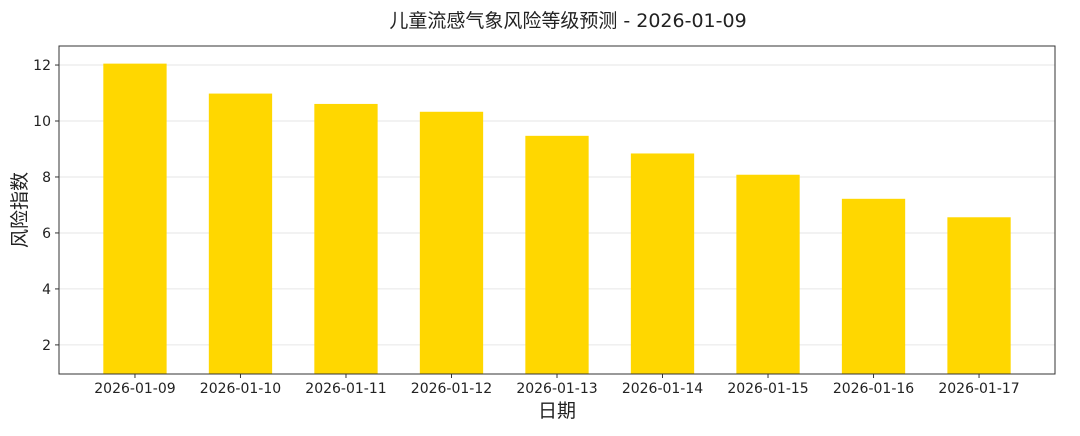 The height and width of the screenshot is (436, 1080). Describe the element at coordinates (240, 389) in the screenshot. I see `x-tick-label: 2026-01-10` at that location.